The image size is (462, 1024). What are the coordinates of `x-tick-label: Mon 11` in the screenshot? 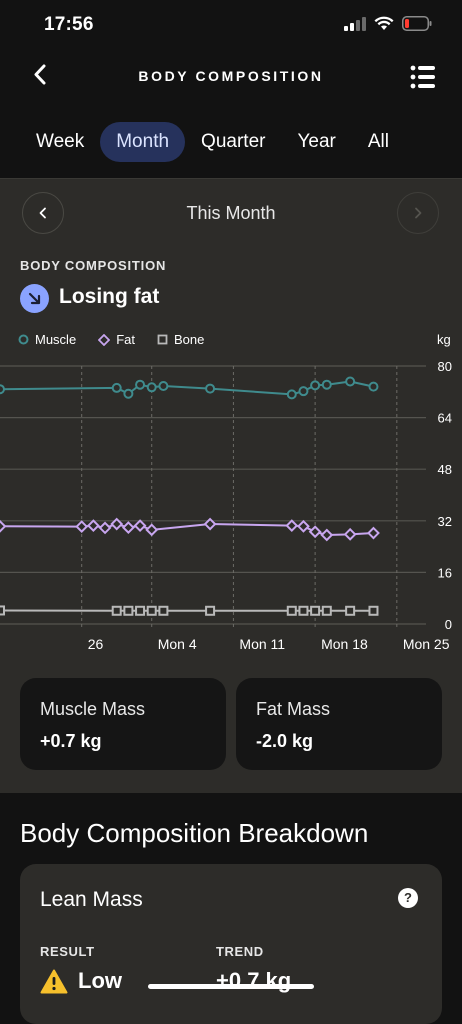 It's located at (262, 644).